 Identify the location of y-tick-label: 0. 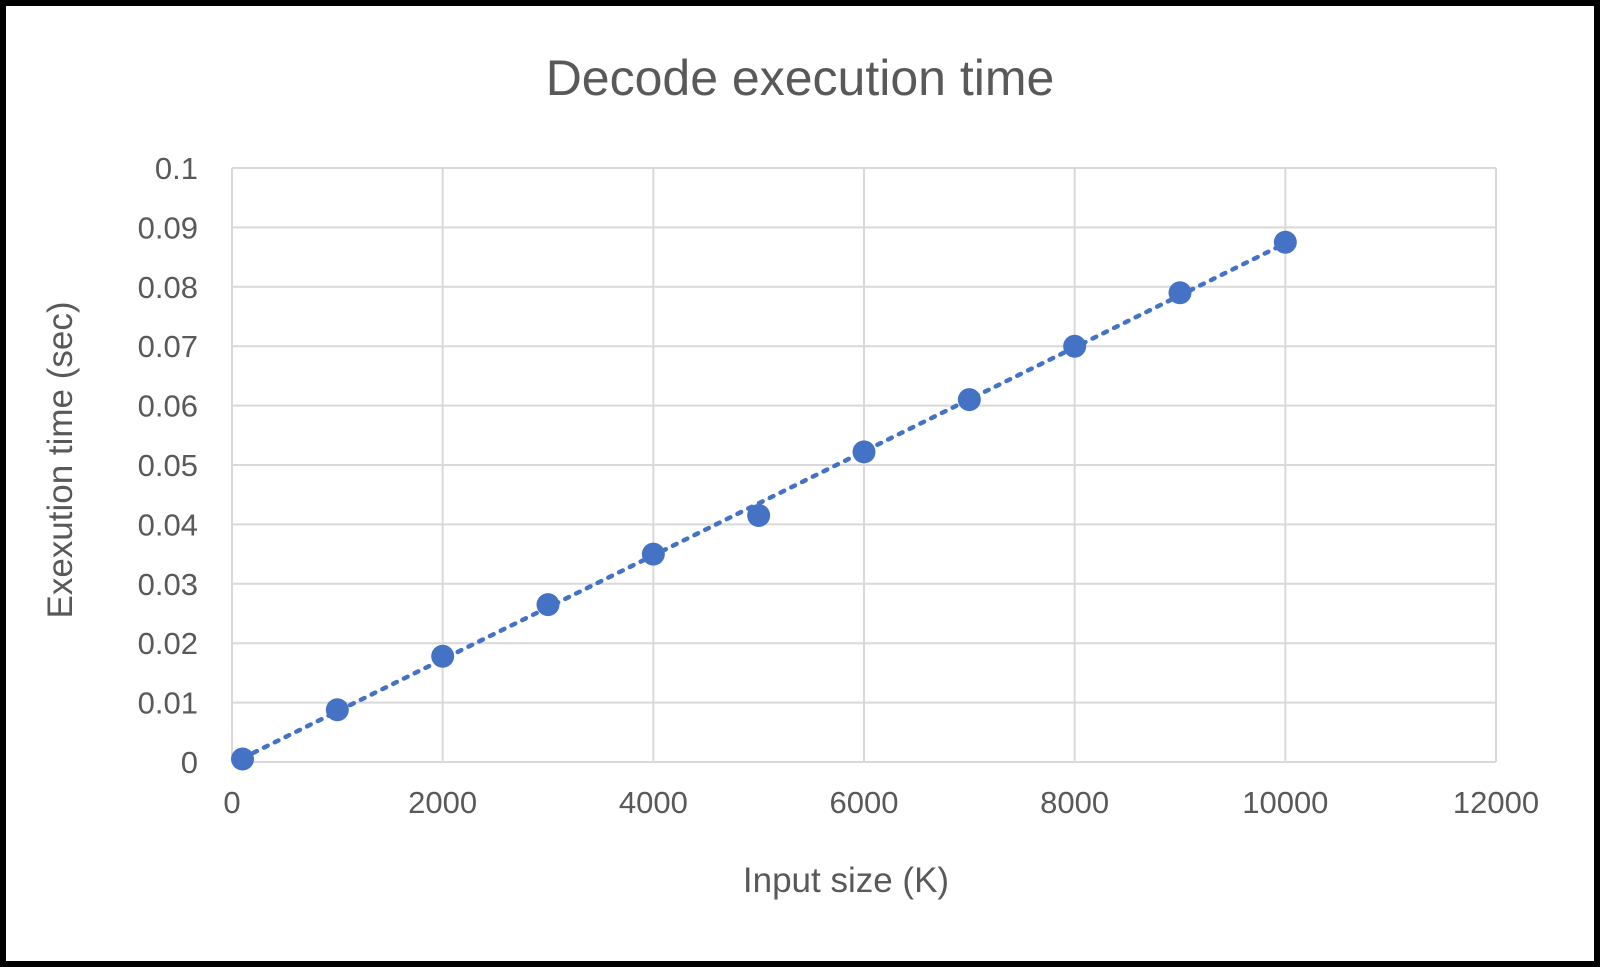
(189, 762).